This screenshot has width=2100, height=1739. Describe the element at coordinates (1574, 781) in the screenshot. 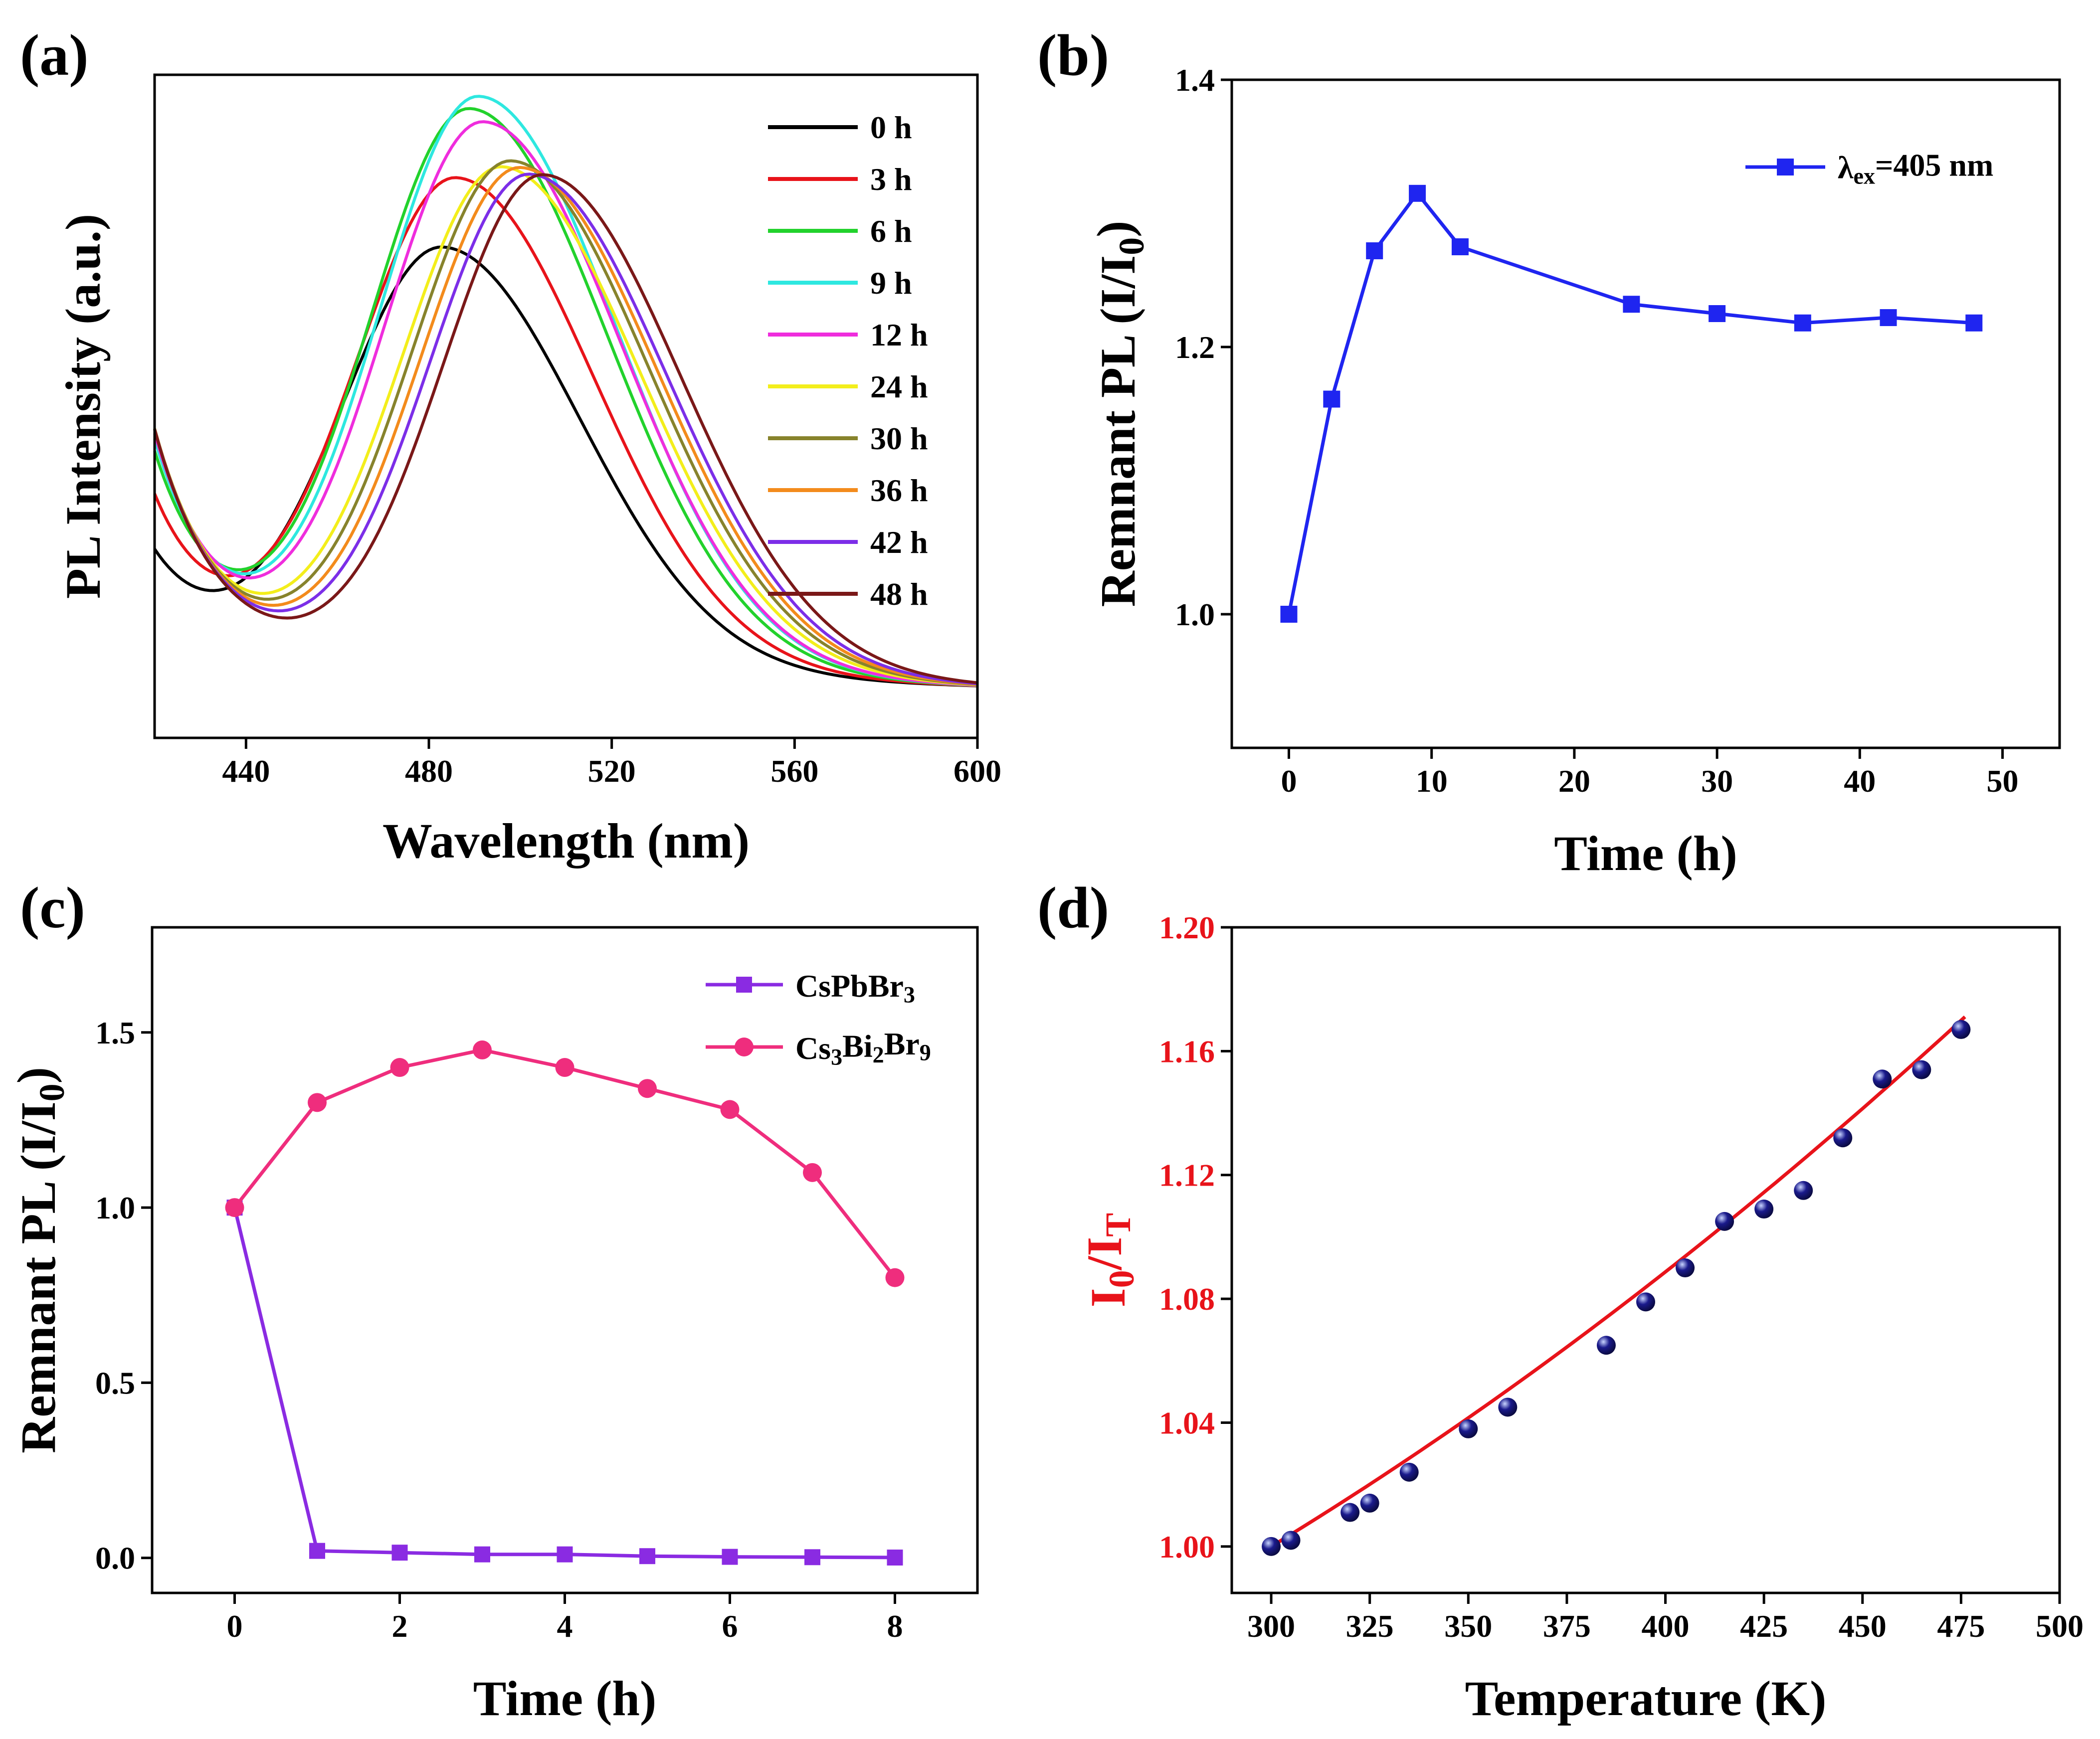

I see `panel-b-xtick-label: 20` at that location.